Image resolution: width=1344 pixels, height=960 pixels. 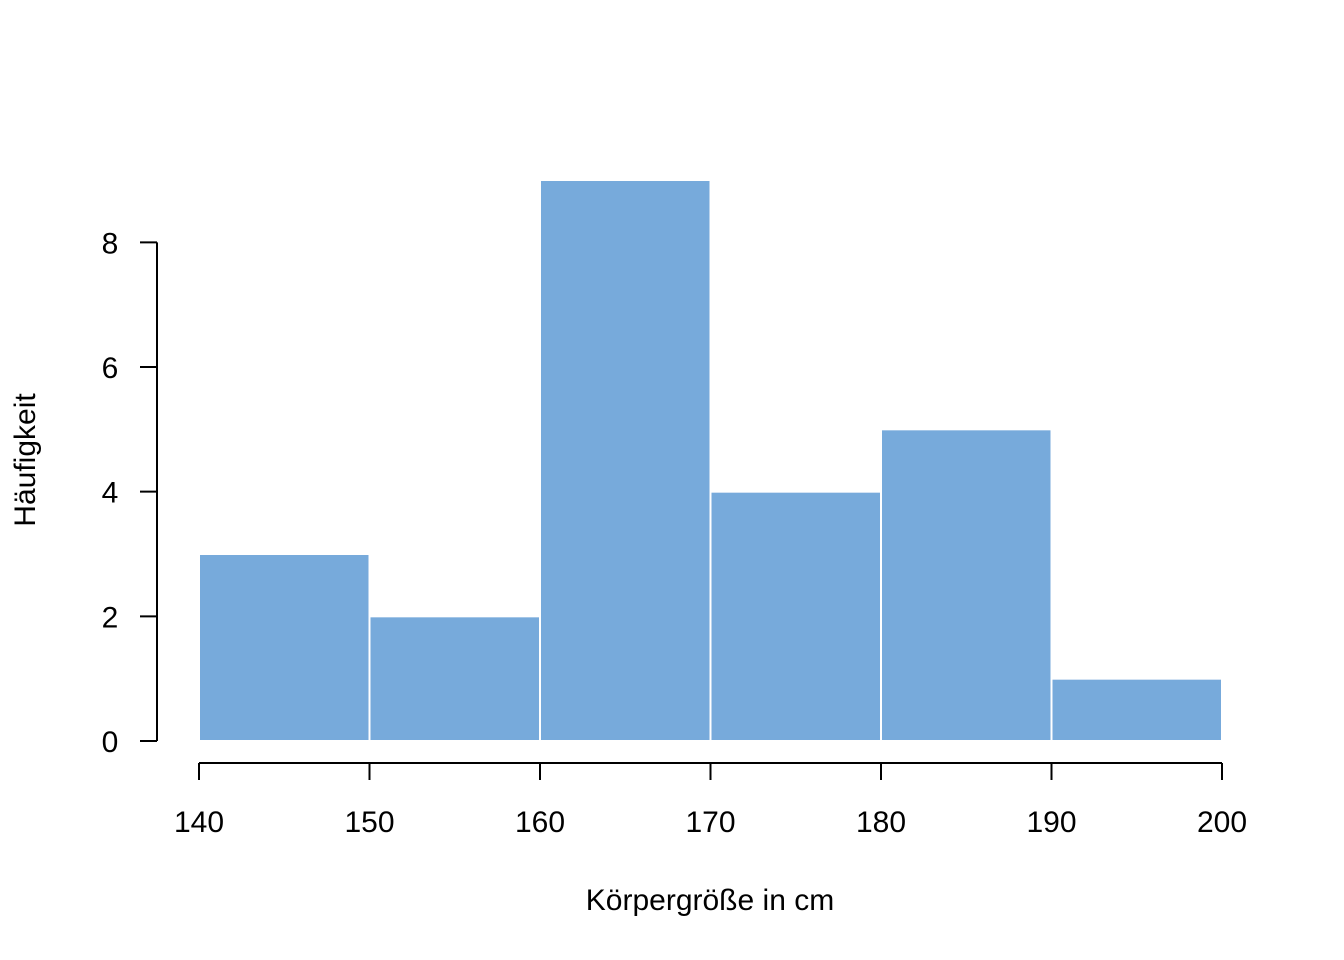 What do you see at coordinates (25, 460) in the screenshot?
I see `y-axis-title: Häufigkeit` at bounding box center [25, 460].